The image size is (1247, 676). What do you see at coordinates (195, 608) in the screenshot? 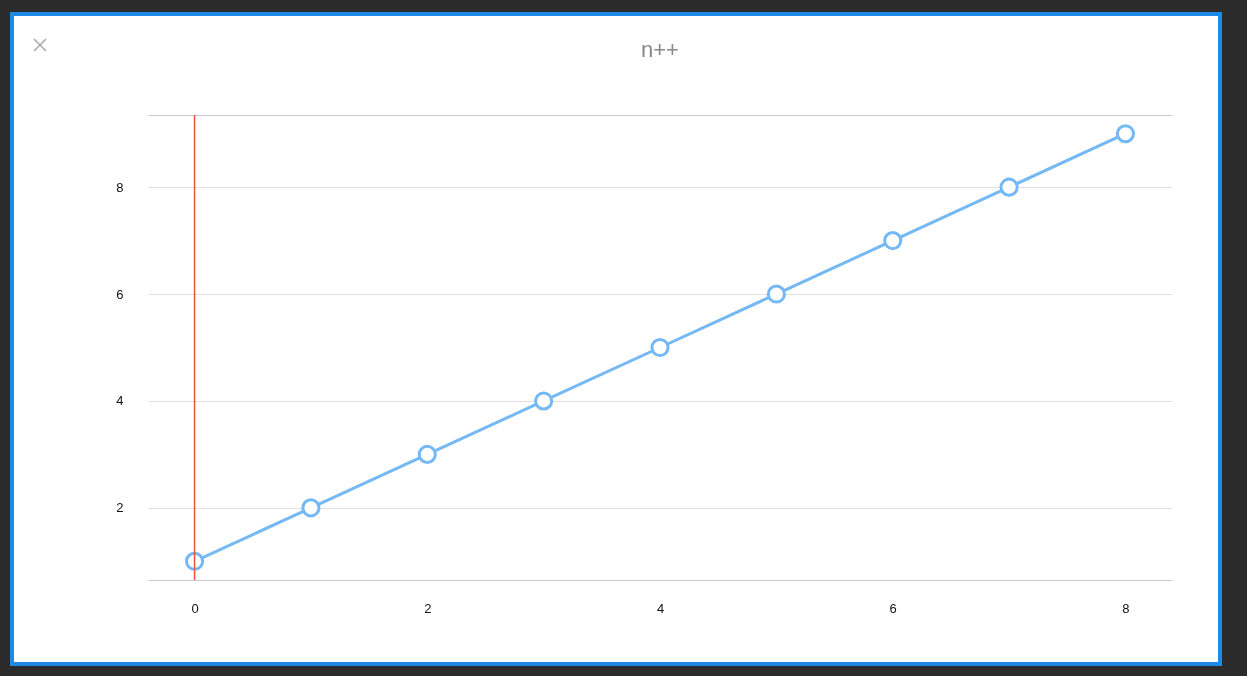
I see `x-tick-label: 0` at bounding box center [195, 608].